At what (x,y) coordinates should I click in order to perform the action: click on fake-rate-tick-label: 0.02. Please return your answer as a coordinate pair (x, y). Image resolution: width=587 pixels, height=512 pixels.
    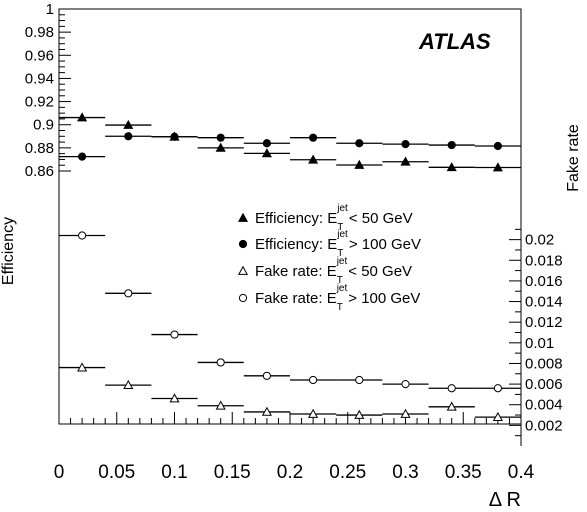
    Looking at the image, I should click on (539, 240).